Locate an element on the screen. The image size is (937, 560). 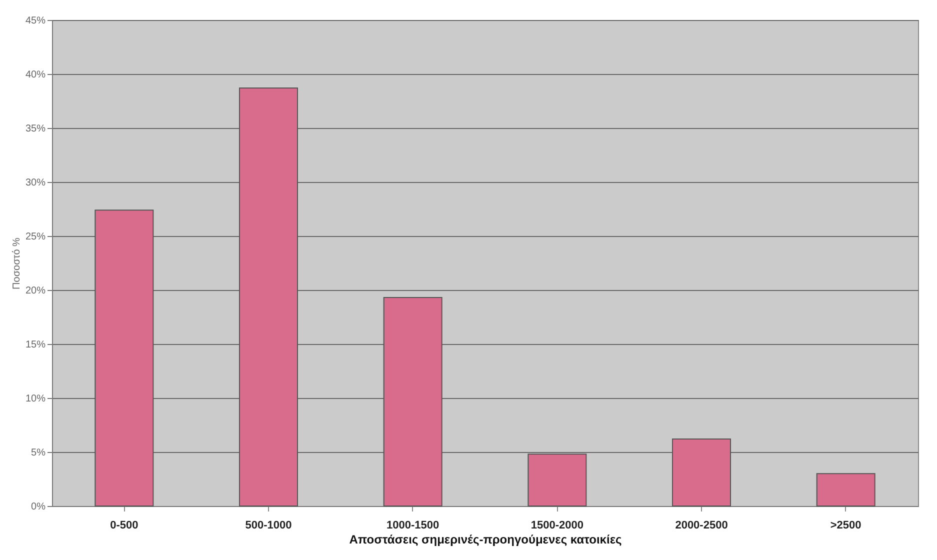
x-tick-label: >2500 is located at coordinates (846, 526).